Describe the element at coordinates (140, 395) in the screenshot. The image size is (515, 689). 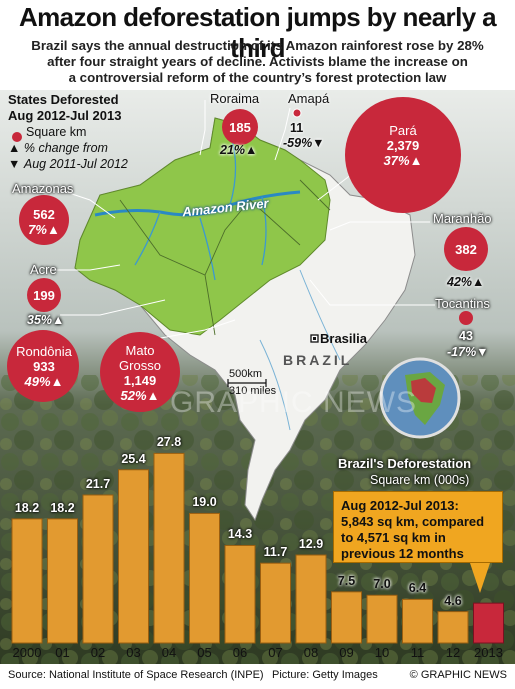
I see `state-pct-mato-grosso: 52%▲` at that location.